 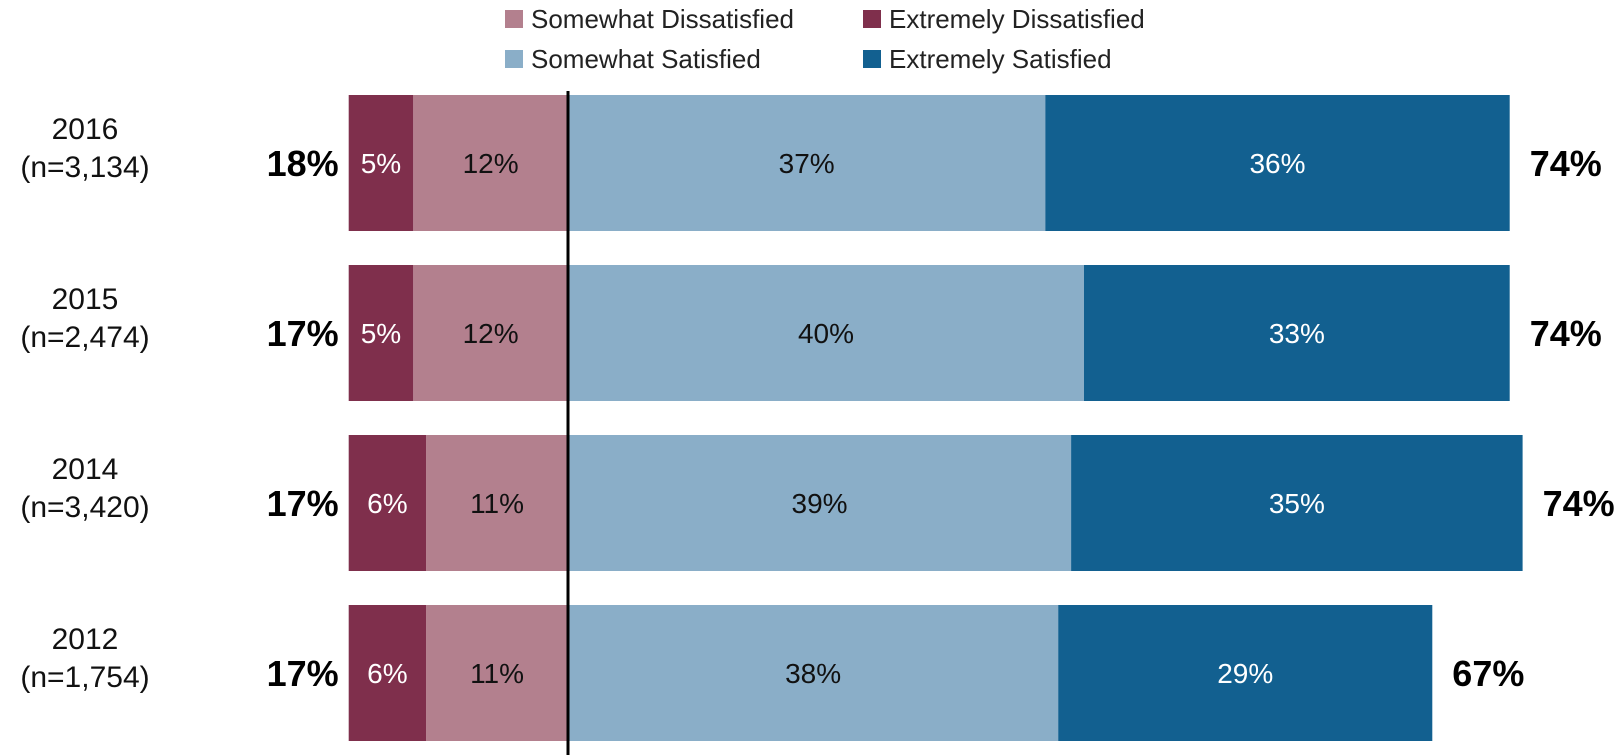 I want to click on data-label-somewhat-satisfied: 39%, so click(x=820, y=503).